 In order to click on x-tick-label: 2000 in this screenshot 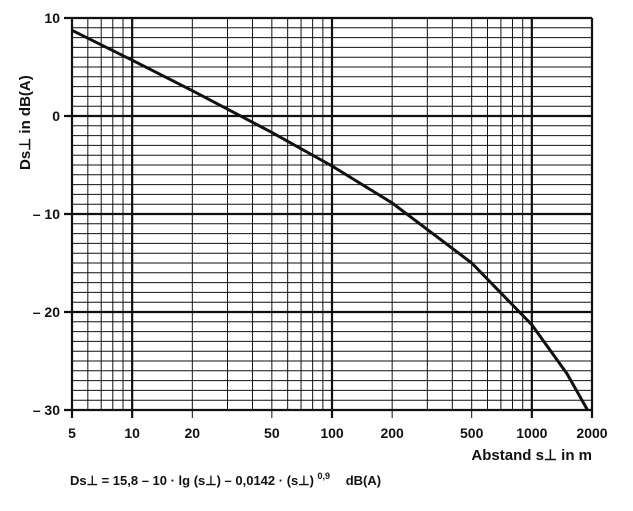, I will do `click(591, 433)`.